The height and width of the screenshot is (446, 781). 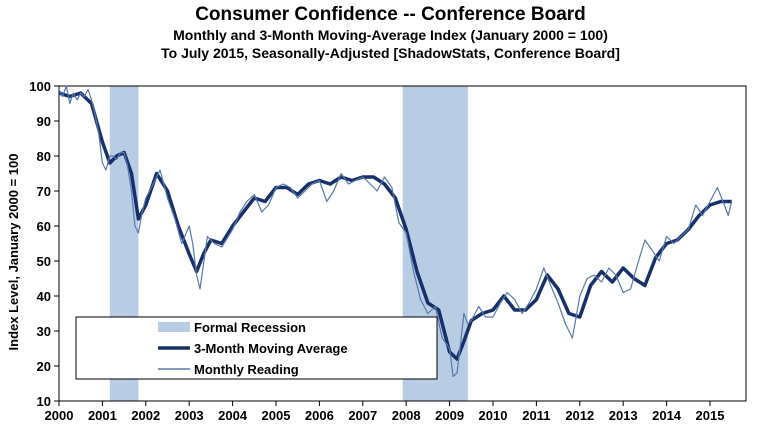 What do you see at coordinates (44, 156) in the screenshot?
I see `y-tick-label: 80` at bounding box center [44, 156].